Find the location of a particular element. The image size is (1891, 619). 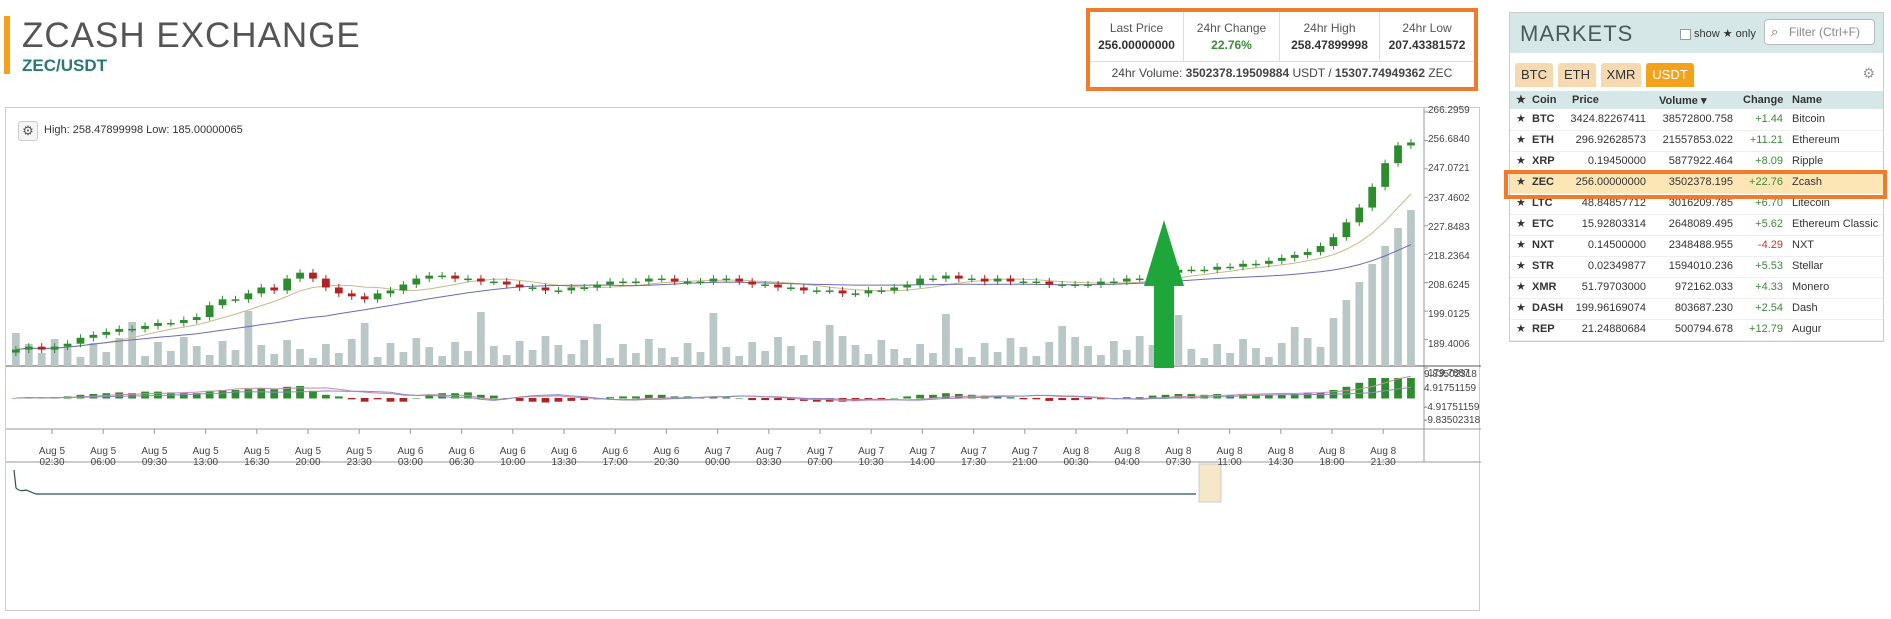

macd-tick-label: -4.91751159 is located at coordinates (1452, 407).